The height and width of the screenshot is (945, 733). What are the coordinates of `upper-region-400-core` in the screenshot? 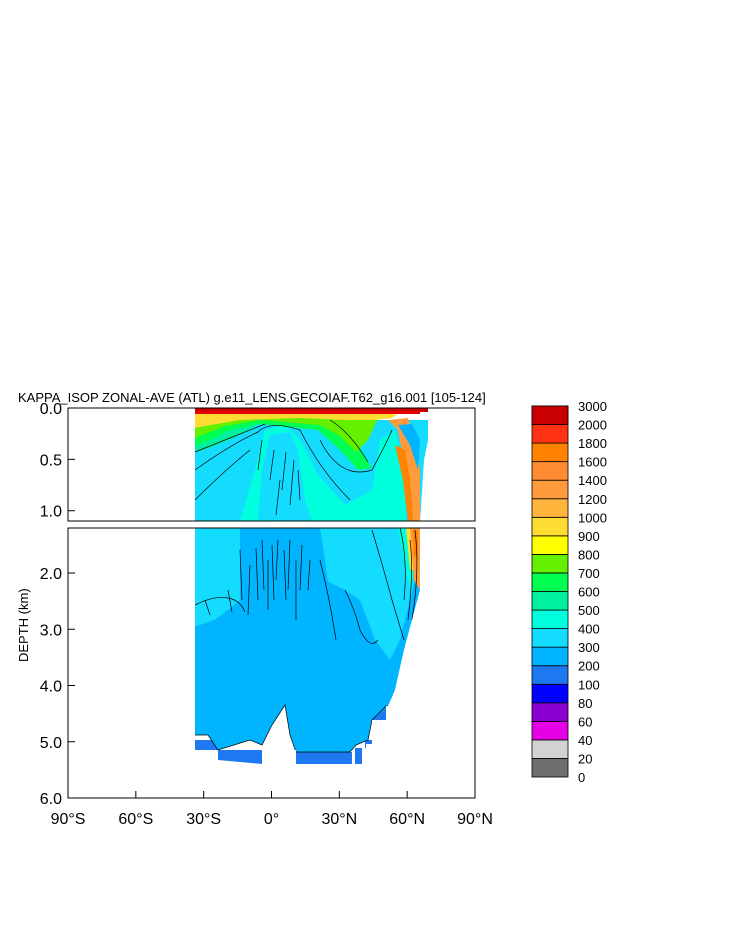 It's located at (285, 476).